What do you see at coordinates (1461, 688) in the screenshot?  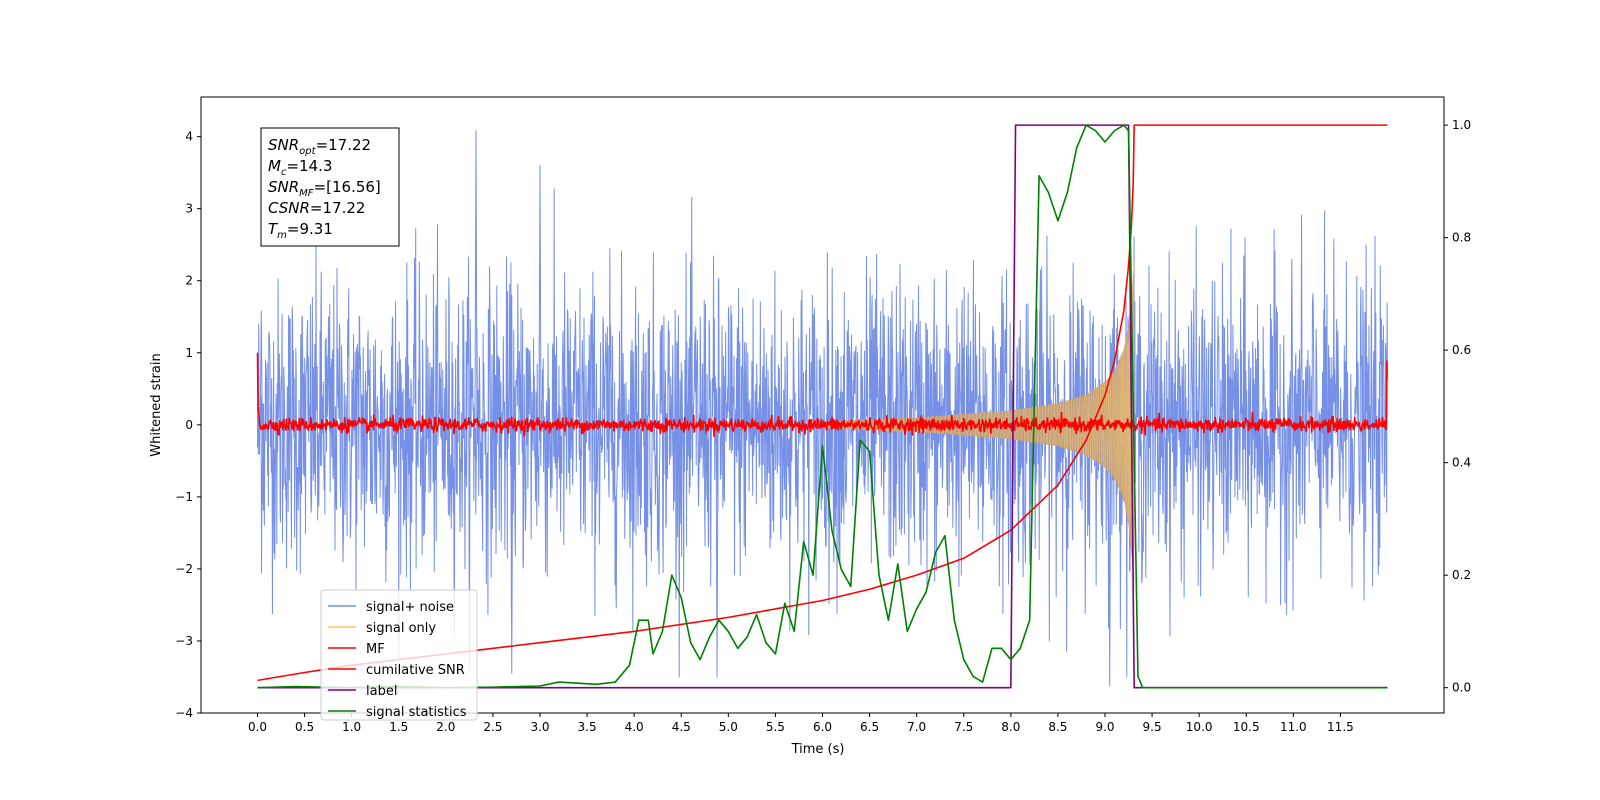 I see `y-right-tick-label: 0.0` at bounding box center [1461, 688].